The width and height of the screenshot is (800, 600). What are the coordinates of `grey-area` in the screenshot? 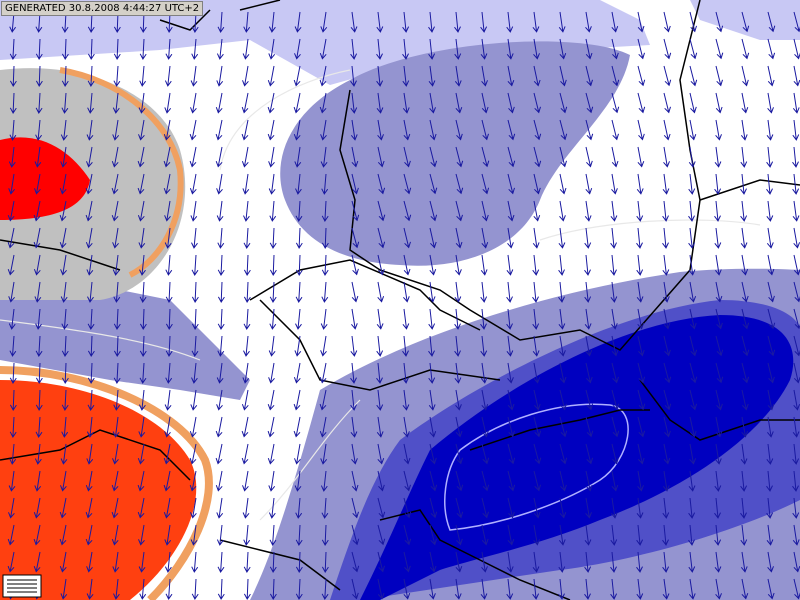 It's located at (93, 184).